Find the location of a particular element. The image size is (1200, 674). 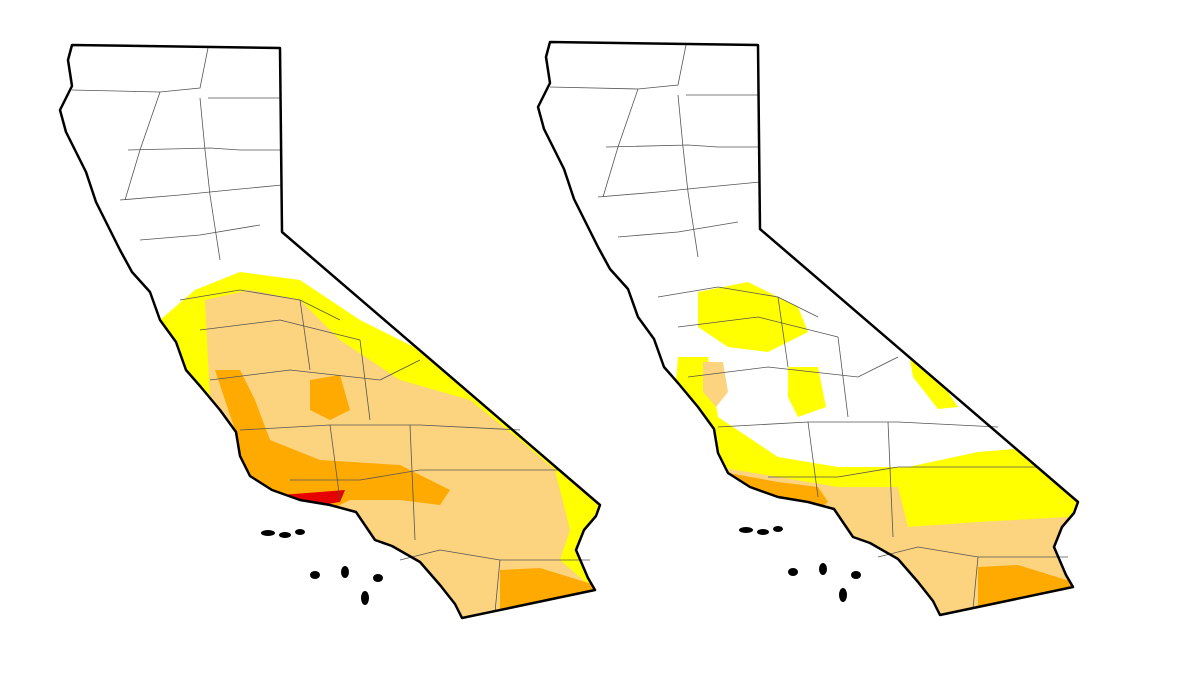

islands is located at coordinates (561, 565).